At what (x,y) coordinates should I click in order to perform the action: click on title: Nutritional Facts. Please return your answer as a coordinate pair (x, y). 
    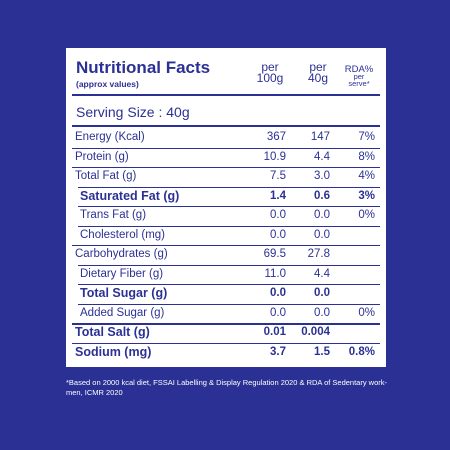
    Looking at the image, I should click on (143, 67).